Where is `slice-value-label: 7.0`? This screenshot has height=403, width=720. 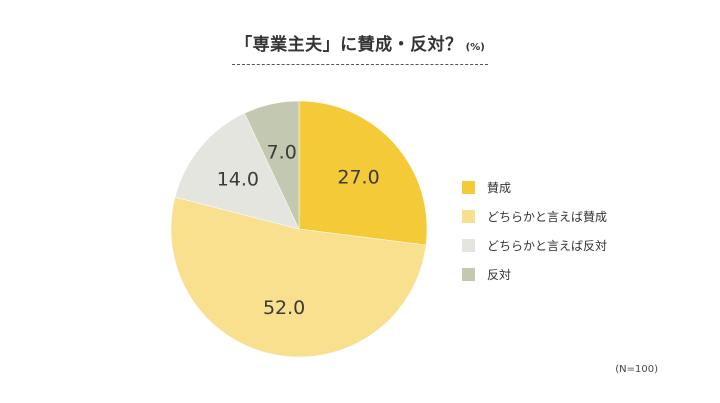 slice-value-label: 7.0 is located at coordinates (282, 153).